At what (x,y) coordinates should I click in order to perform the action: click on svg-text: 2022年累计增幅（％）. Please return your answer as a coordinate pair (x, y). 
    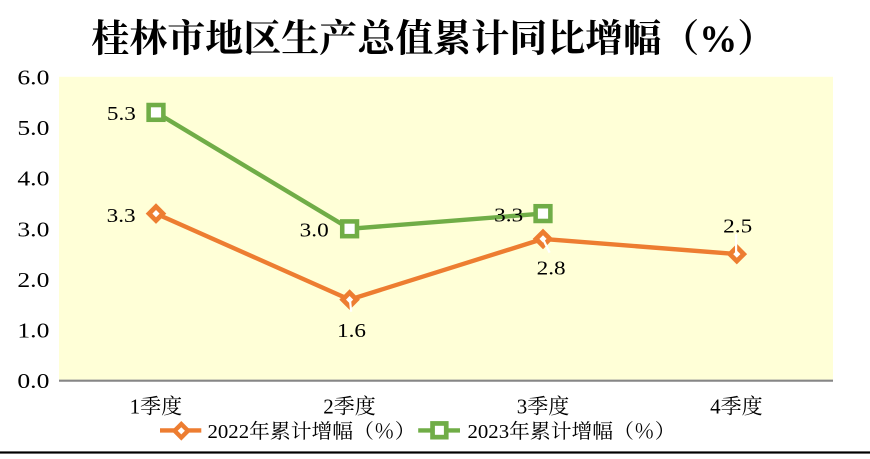
    Looking at the image, I should click on (312, 431).